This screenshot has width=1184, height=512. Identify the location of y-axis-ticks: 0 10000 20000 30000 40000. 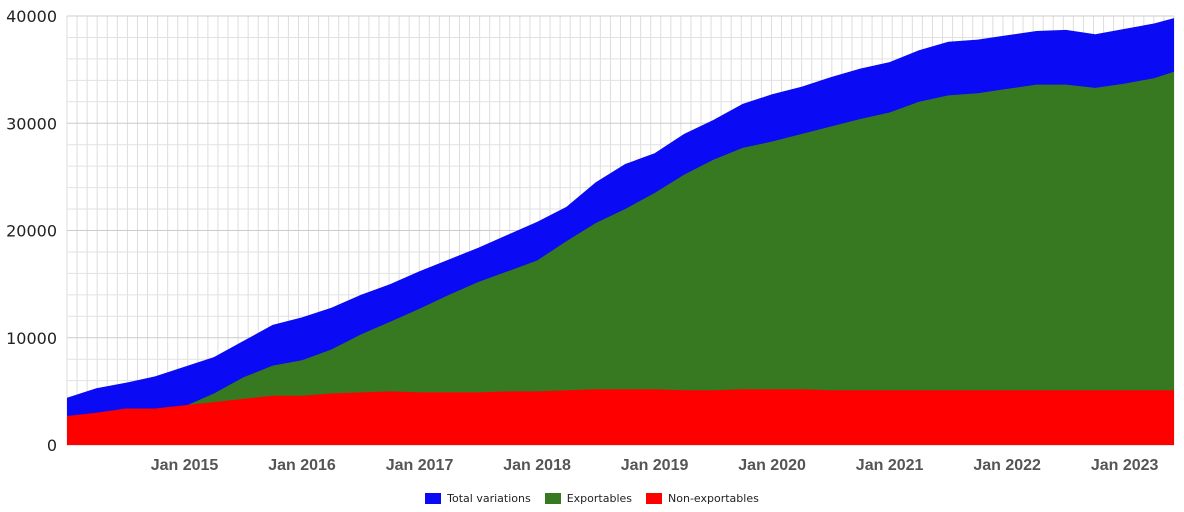
(31, 231).